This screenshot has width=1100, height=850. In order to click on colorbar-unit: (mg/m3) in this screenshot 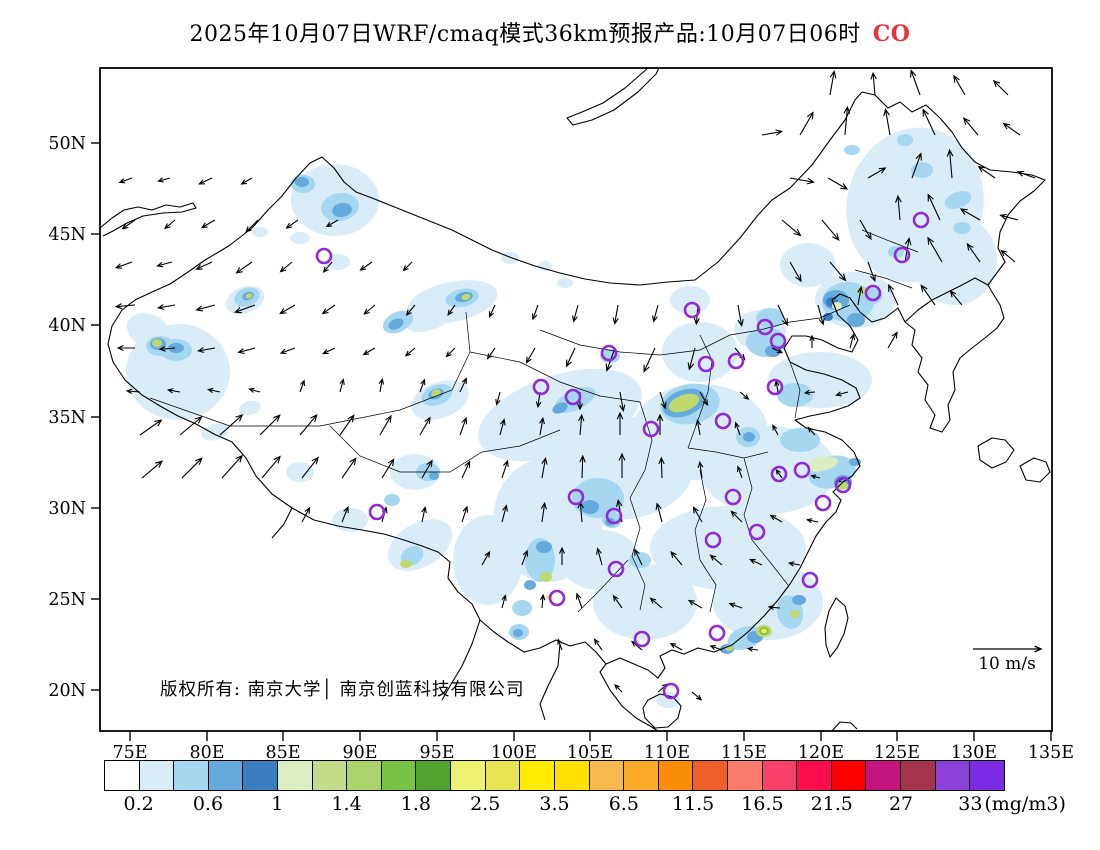, I will do `click(1025, 804)`.